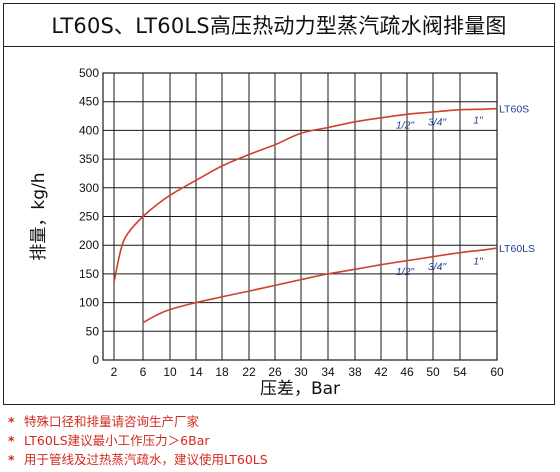  I want to click on x-axis-label: 压差，Bar, so click(300, 389).